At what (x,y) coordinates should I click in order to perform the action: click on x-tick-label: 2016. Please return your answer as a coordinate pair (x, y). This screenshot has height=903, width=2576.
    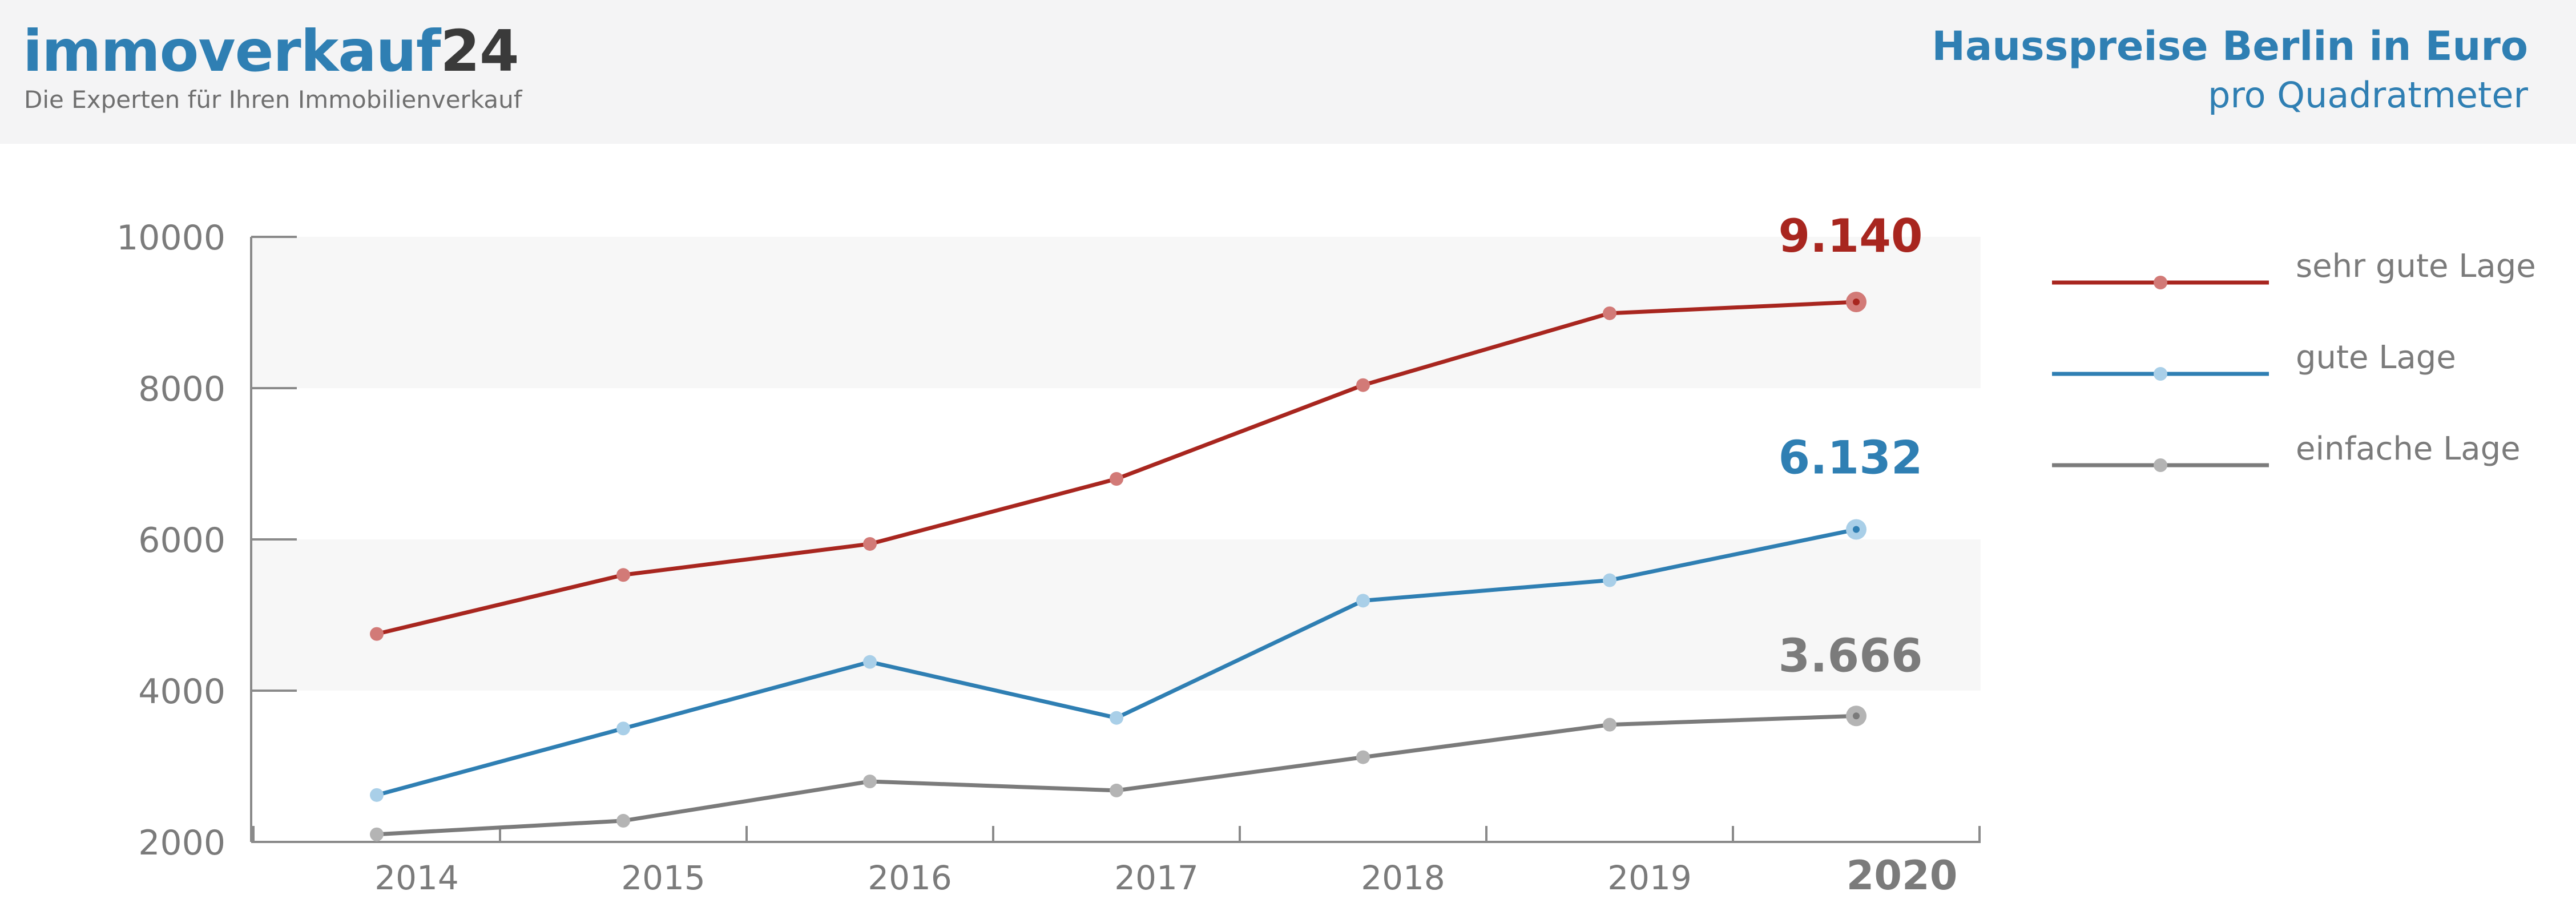
    Looking at the image, I should click on (910, 877).